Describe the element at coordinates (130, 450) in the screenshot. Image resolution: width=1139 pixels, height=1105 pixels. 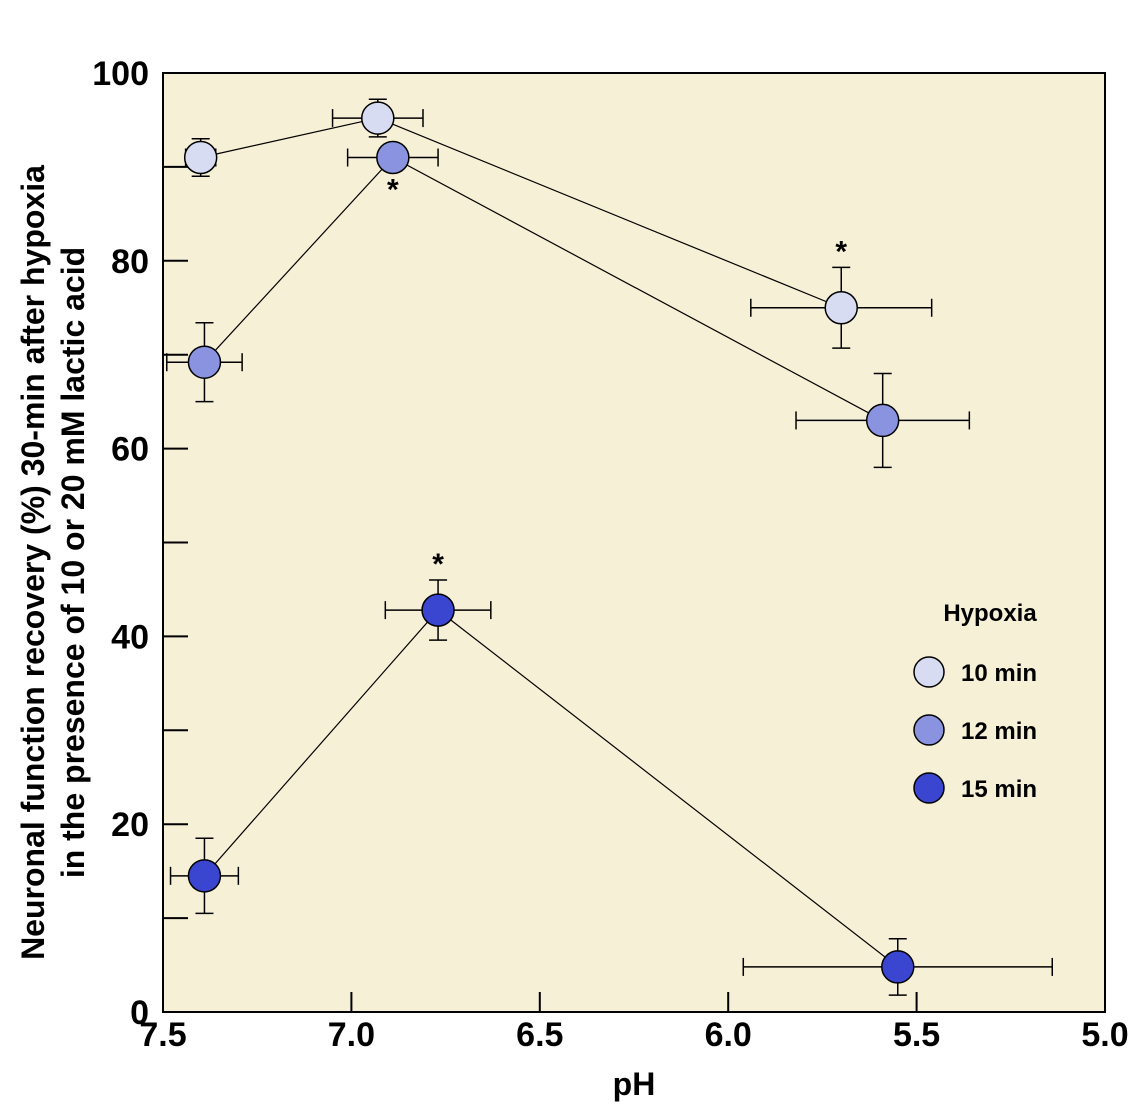
I see `y-tick-label: 60` at that location.